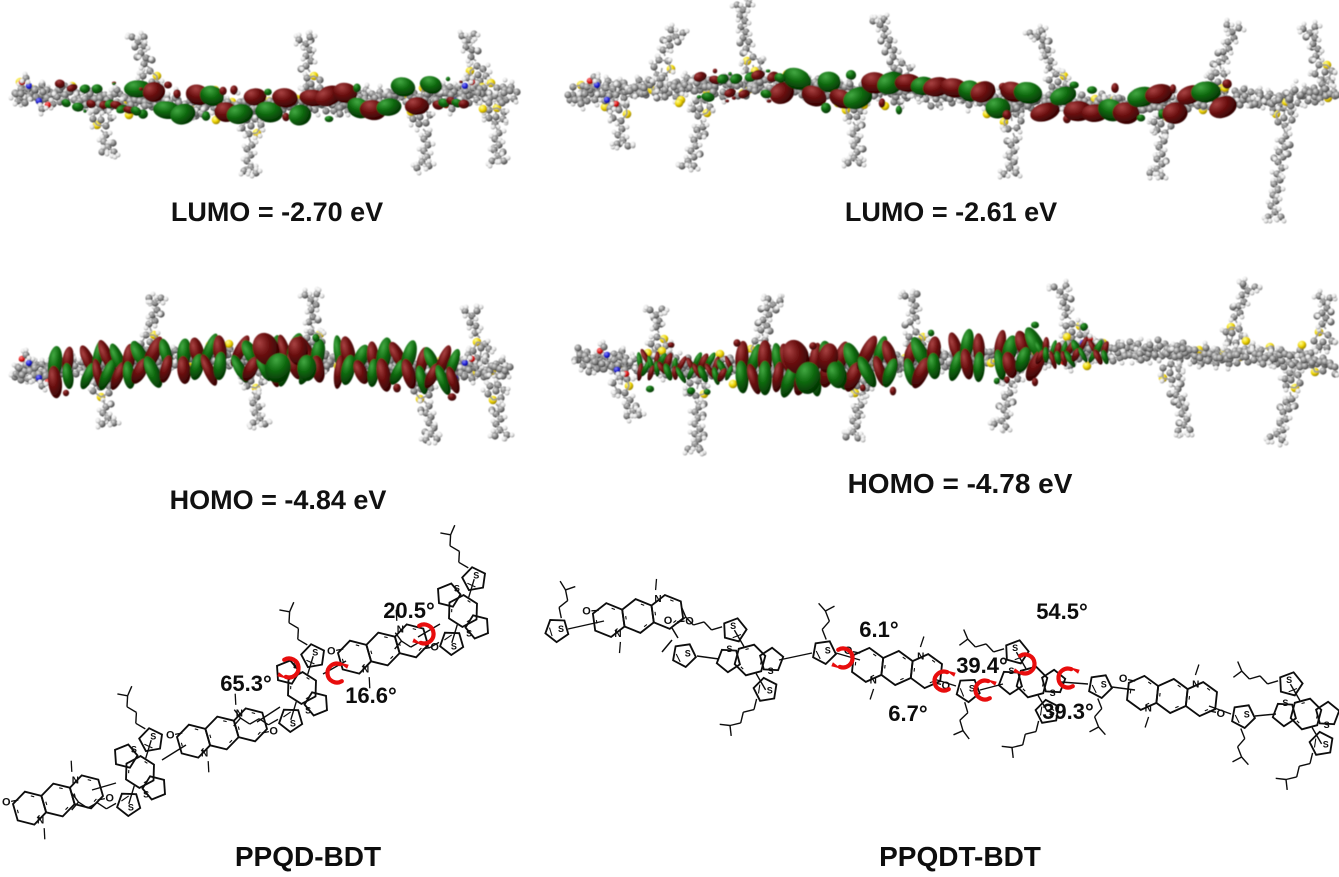  What do you see at coordinates (277, 212) in the screenshot?
I see `svg-text: LUMO = -2.70 eV` at bounding box center [277, 212].